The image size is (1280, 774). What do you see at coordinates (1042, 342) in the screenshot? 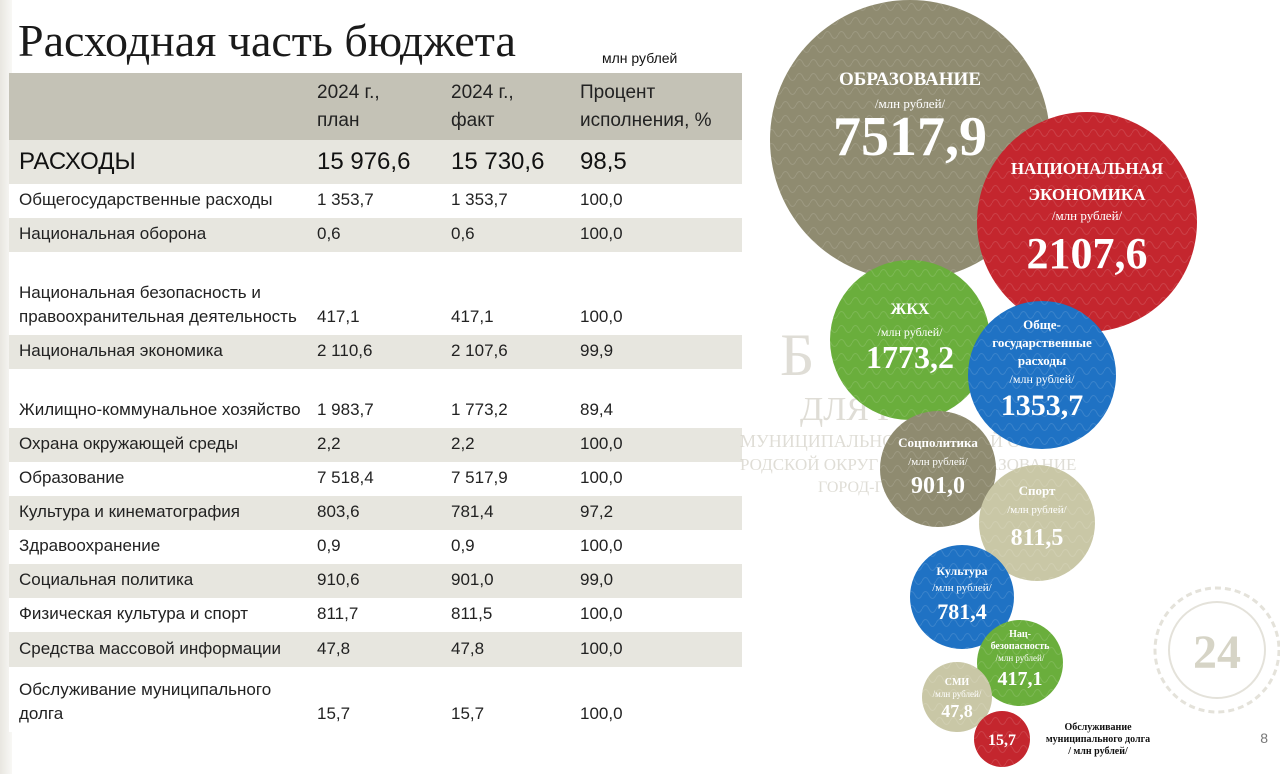
I see `bubble-label: государственные` at bounding box center [1042, 342].